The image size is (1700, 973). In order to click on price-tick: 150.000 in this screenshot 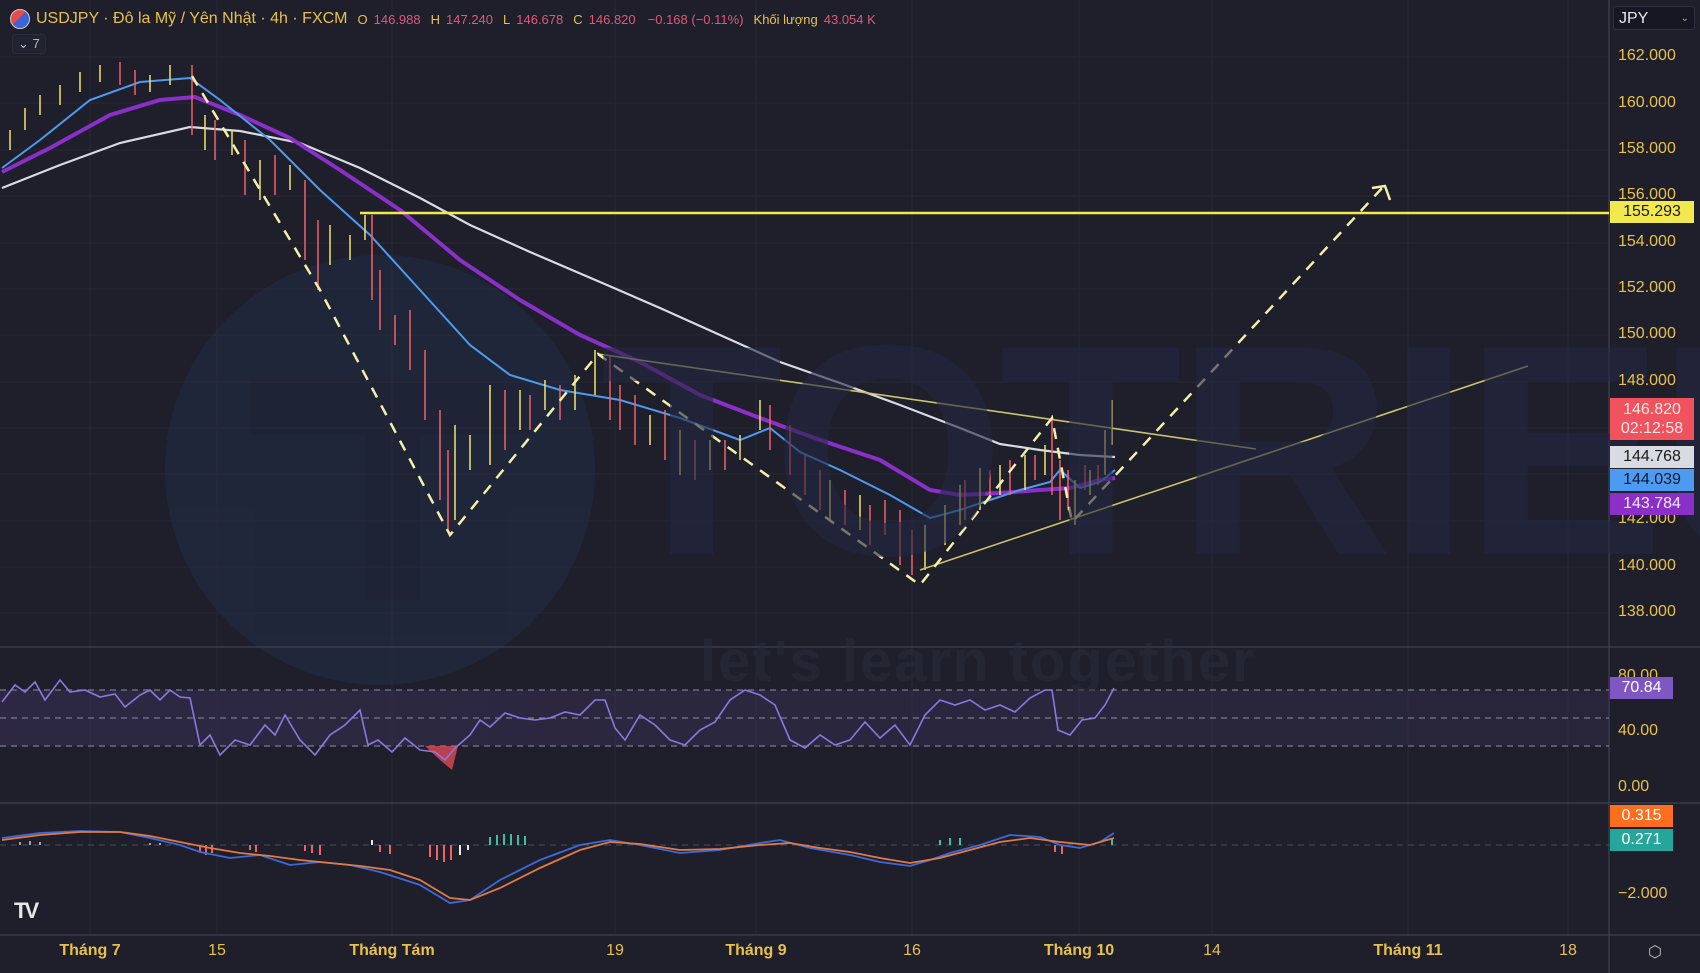, I will do `click(1647, 333)`.